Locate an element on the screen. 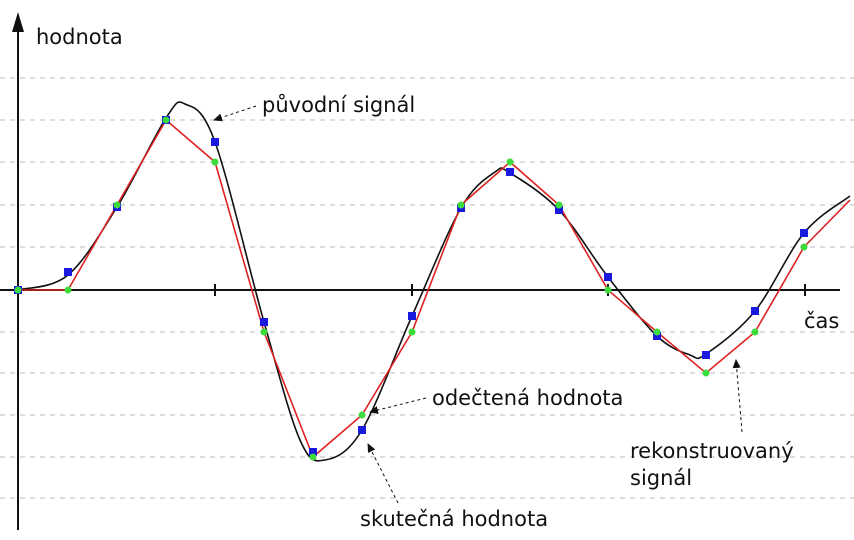  label: signál is located at coordinates (661, 478).